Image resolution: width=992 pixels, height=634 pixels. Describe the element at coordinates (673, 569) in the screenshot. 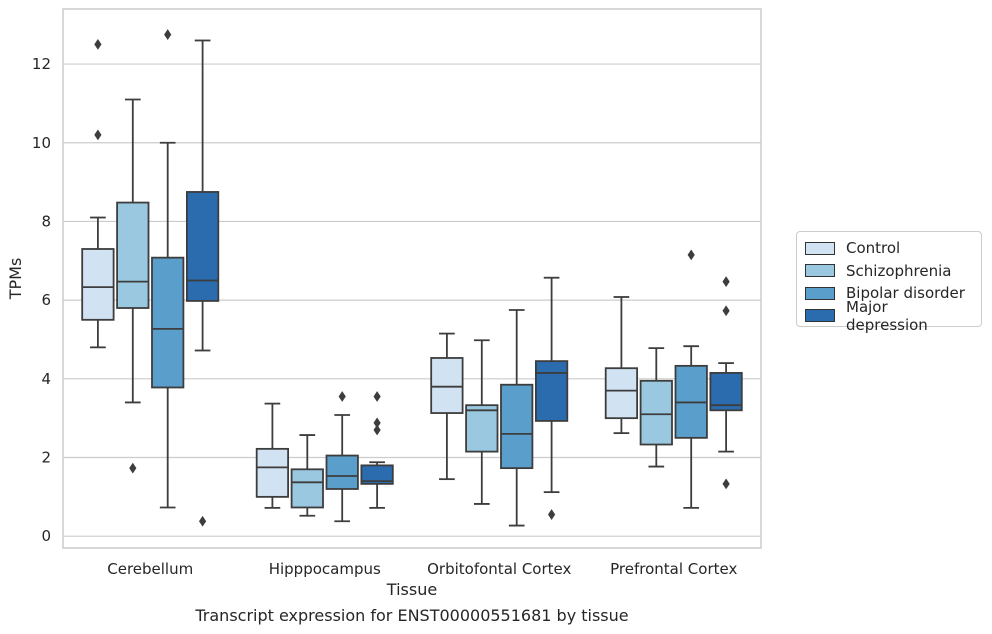

I see `x-tick-label: Prefrontal Cortex` at that location.